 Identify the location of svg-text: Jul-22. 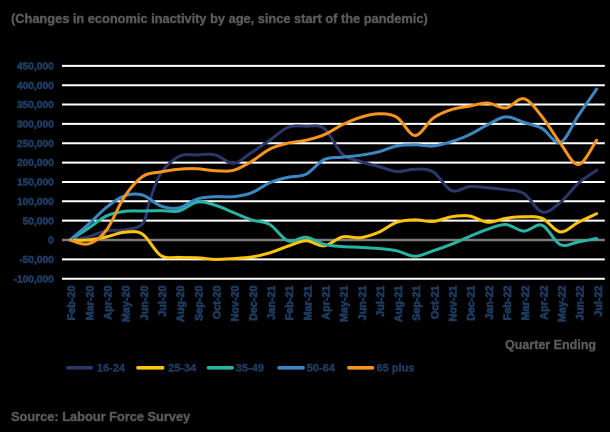
(599, 301).